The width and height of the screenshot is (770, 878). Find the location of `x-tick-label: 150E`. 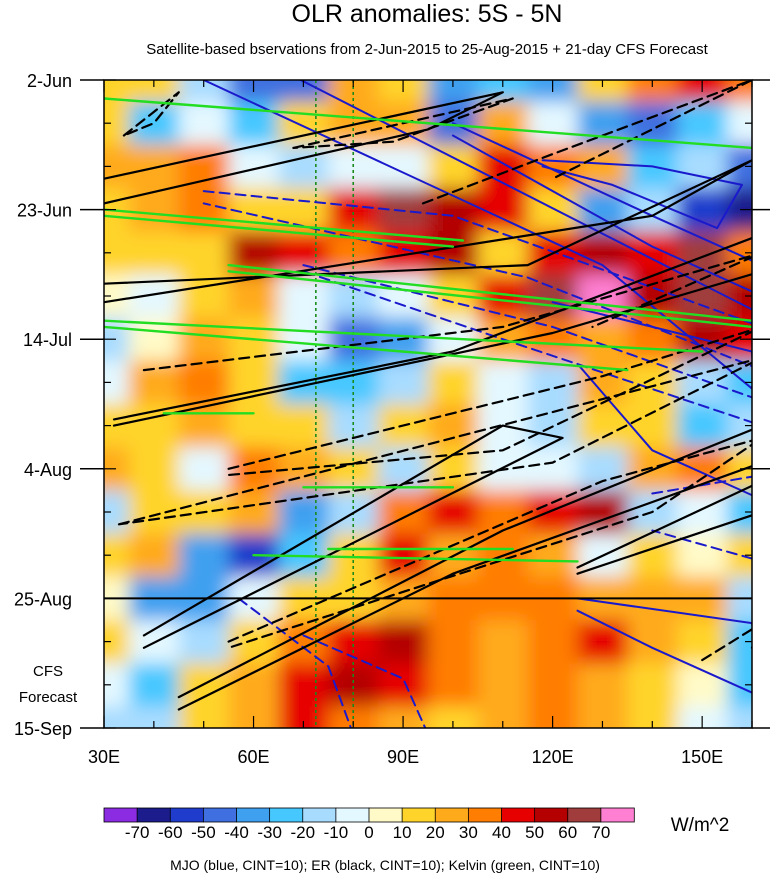

x-tick-label: 150E is located at coordinates (702, 757).